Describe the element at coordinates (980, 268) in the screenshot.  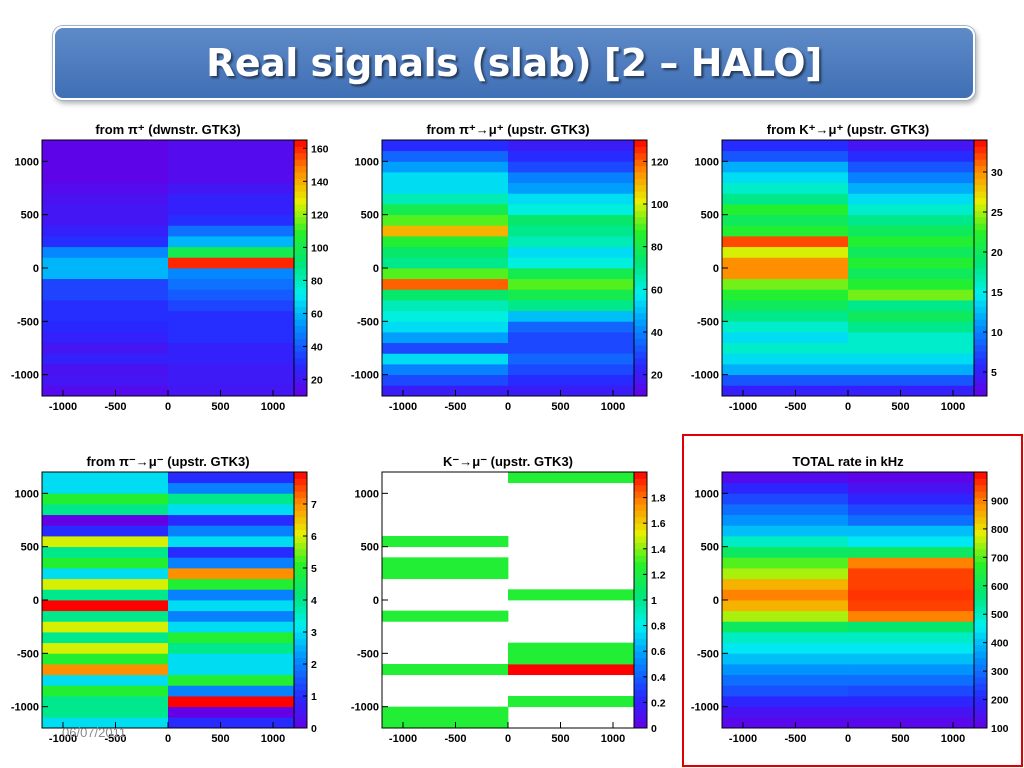
I see `colorbar-frame` at that location.